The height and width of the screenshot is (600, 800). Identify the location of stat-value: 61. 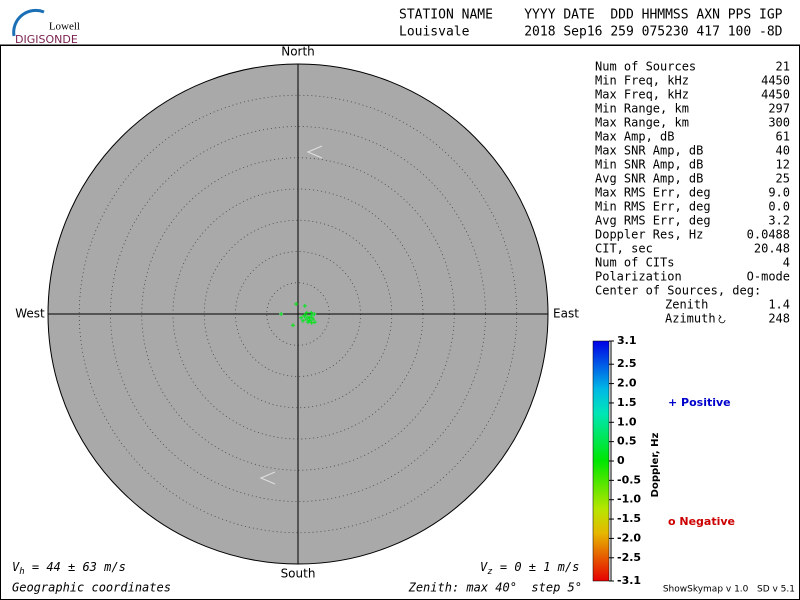
(783, 137).